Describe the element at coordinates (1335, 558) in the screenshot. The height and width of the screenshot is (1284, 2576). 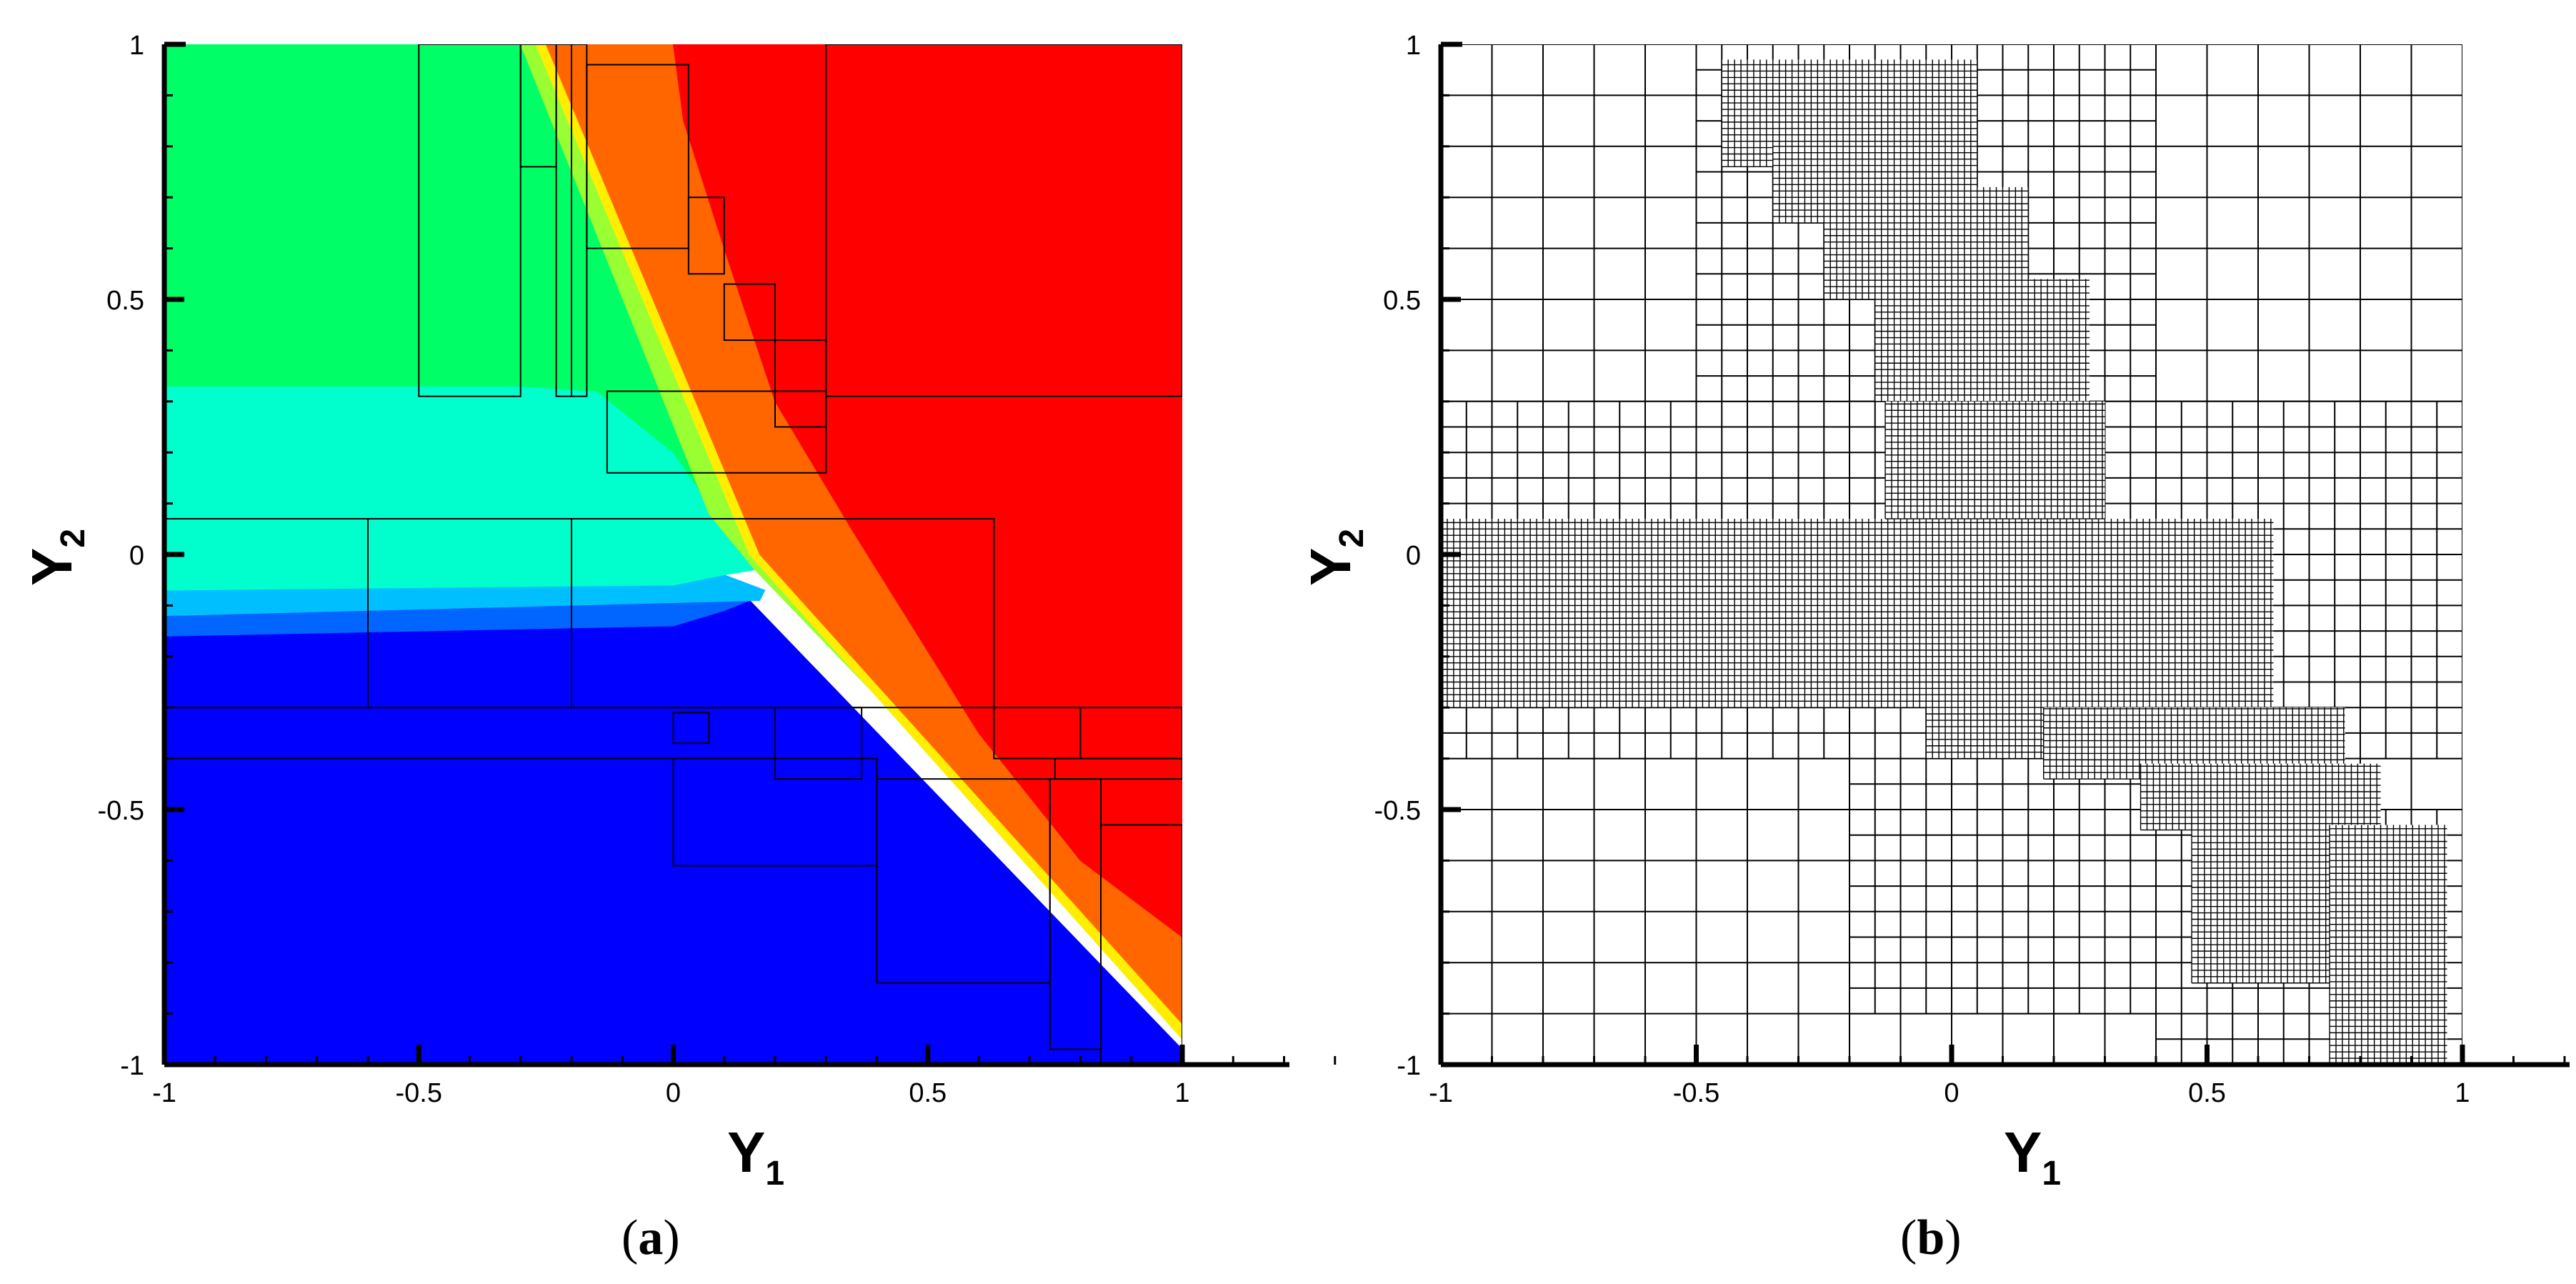
I see `panel-b-y-axis-label: Y2` at that location.